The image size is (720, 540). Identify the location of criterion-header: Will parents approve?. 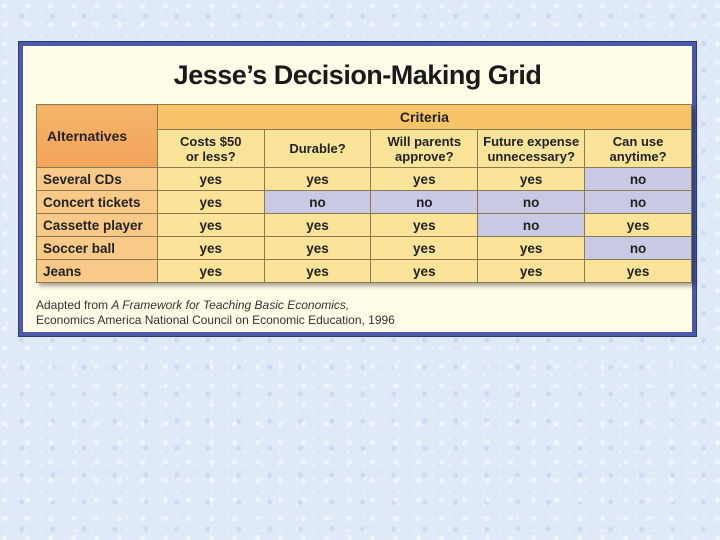
(424, 148).